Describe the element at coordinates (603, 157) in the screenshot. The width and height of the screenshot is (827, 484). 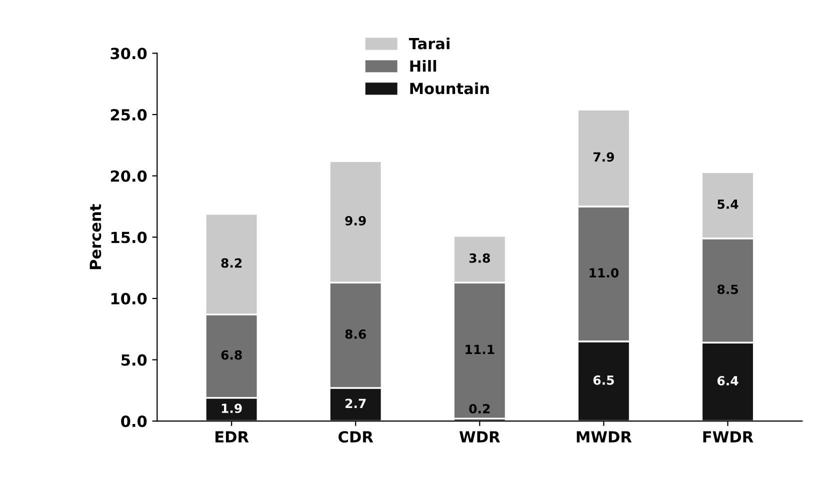
I see `data-label: 7.9` at that location.